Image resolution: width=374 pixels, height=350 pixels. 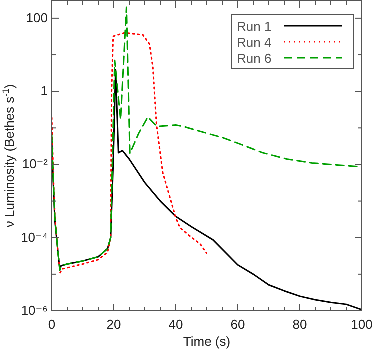 What do you see at coordinates (34, 310) in the screenshot?
I see `y-tick-label: 10⁻⁶` at bounding box center [34, 310].